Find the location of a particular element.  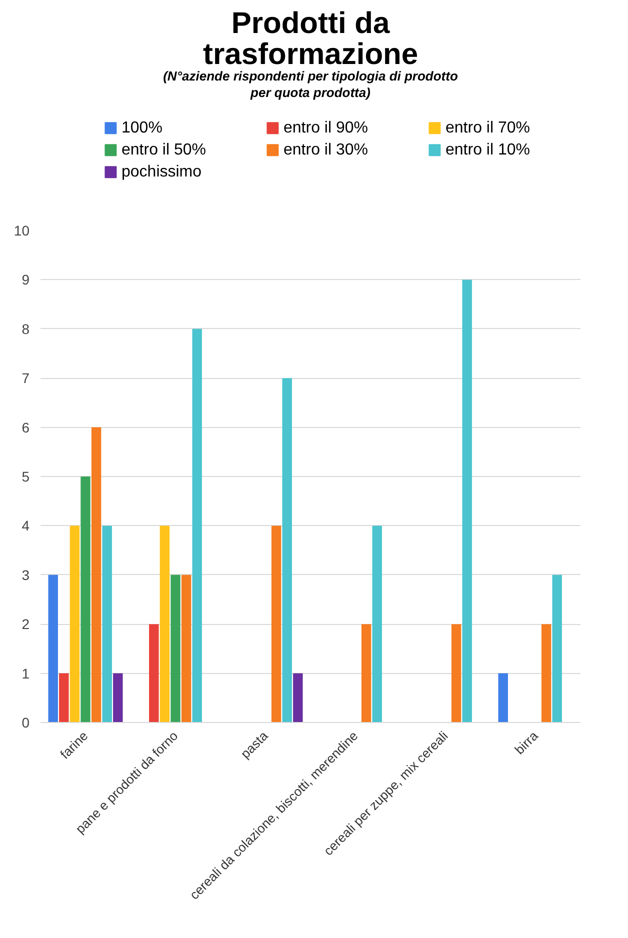

y-tick-label: 10 is located at coordinates (22, 230).